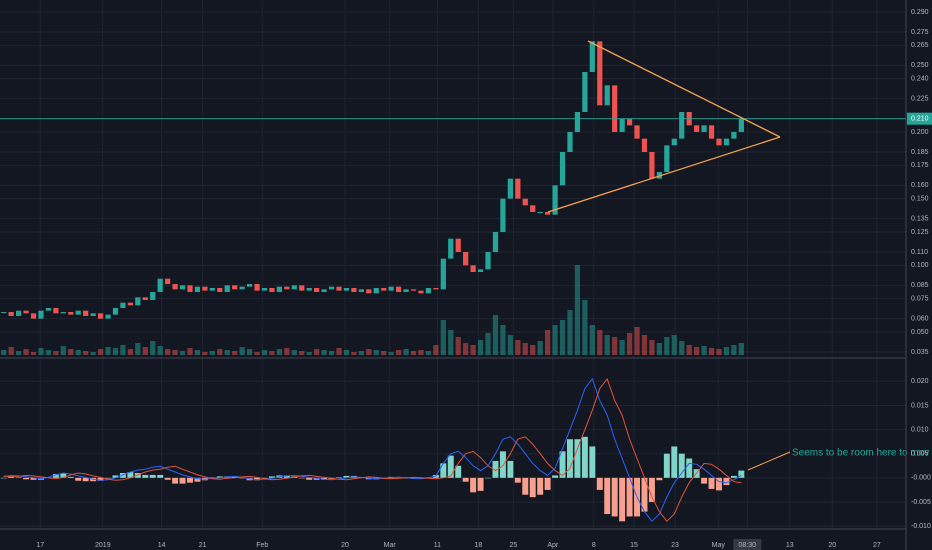  I want to click on x-tick-label: May, so click(719, 545).